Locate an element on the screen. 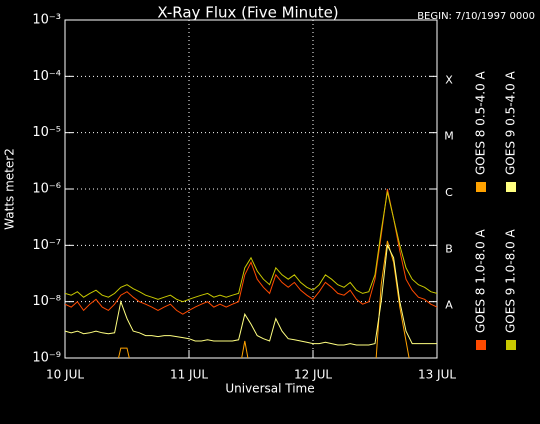  x-tick-label: 10 JUL is located at coordinates (65, 375).